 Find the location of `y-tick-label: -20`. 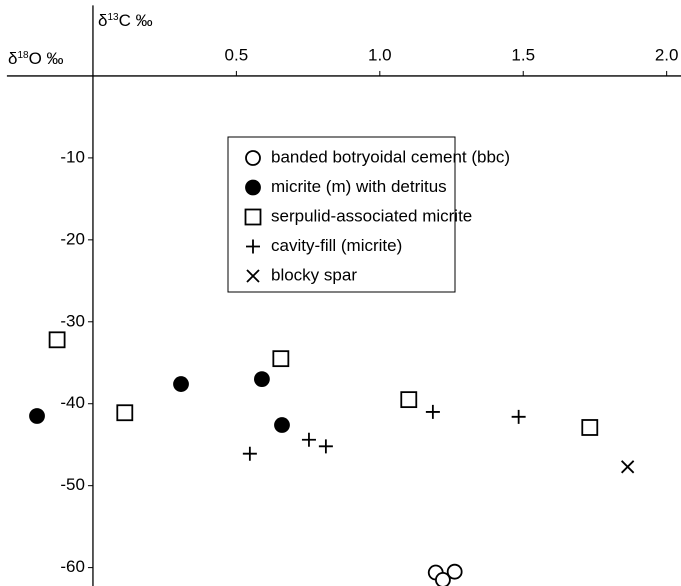

y-tick-label: -20 is located at coordinates (72, 238).